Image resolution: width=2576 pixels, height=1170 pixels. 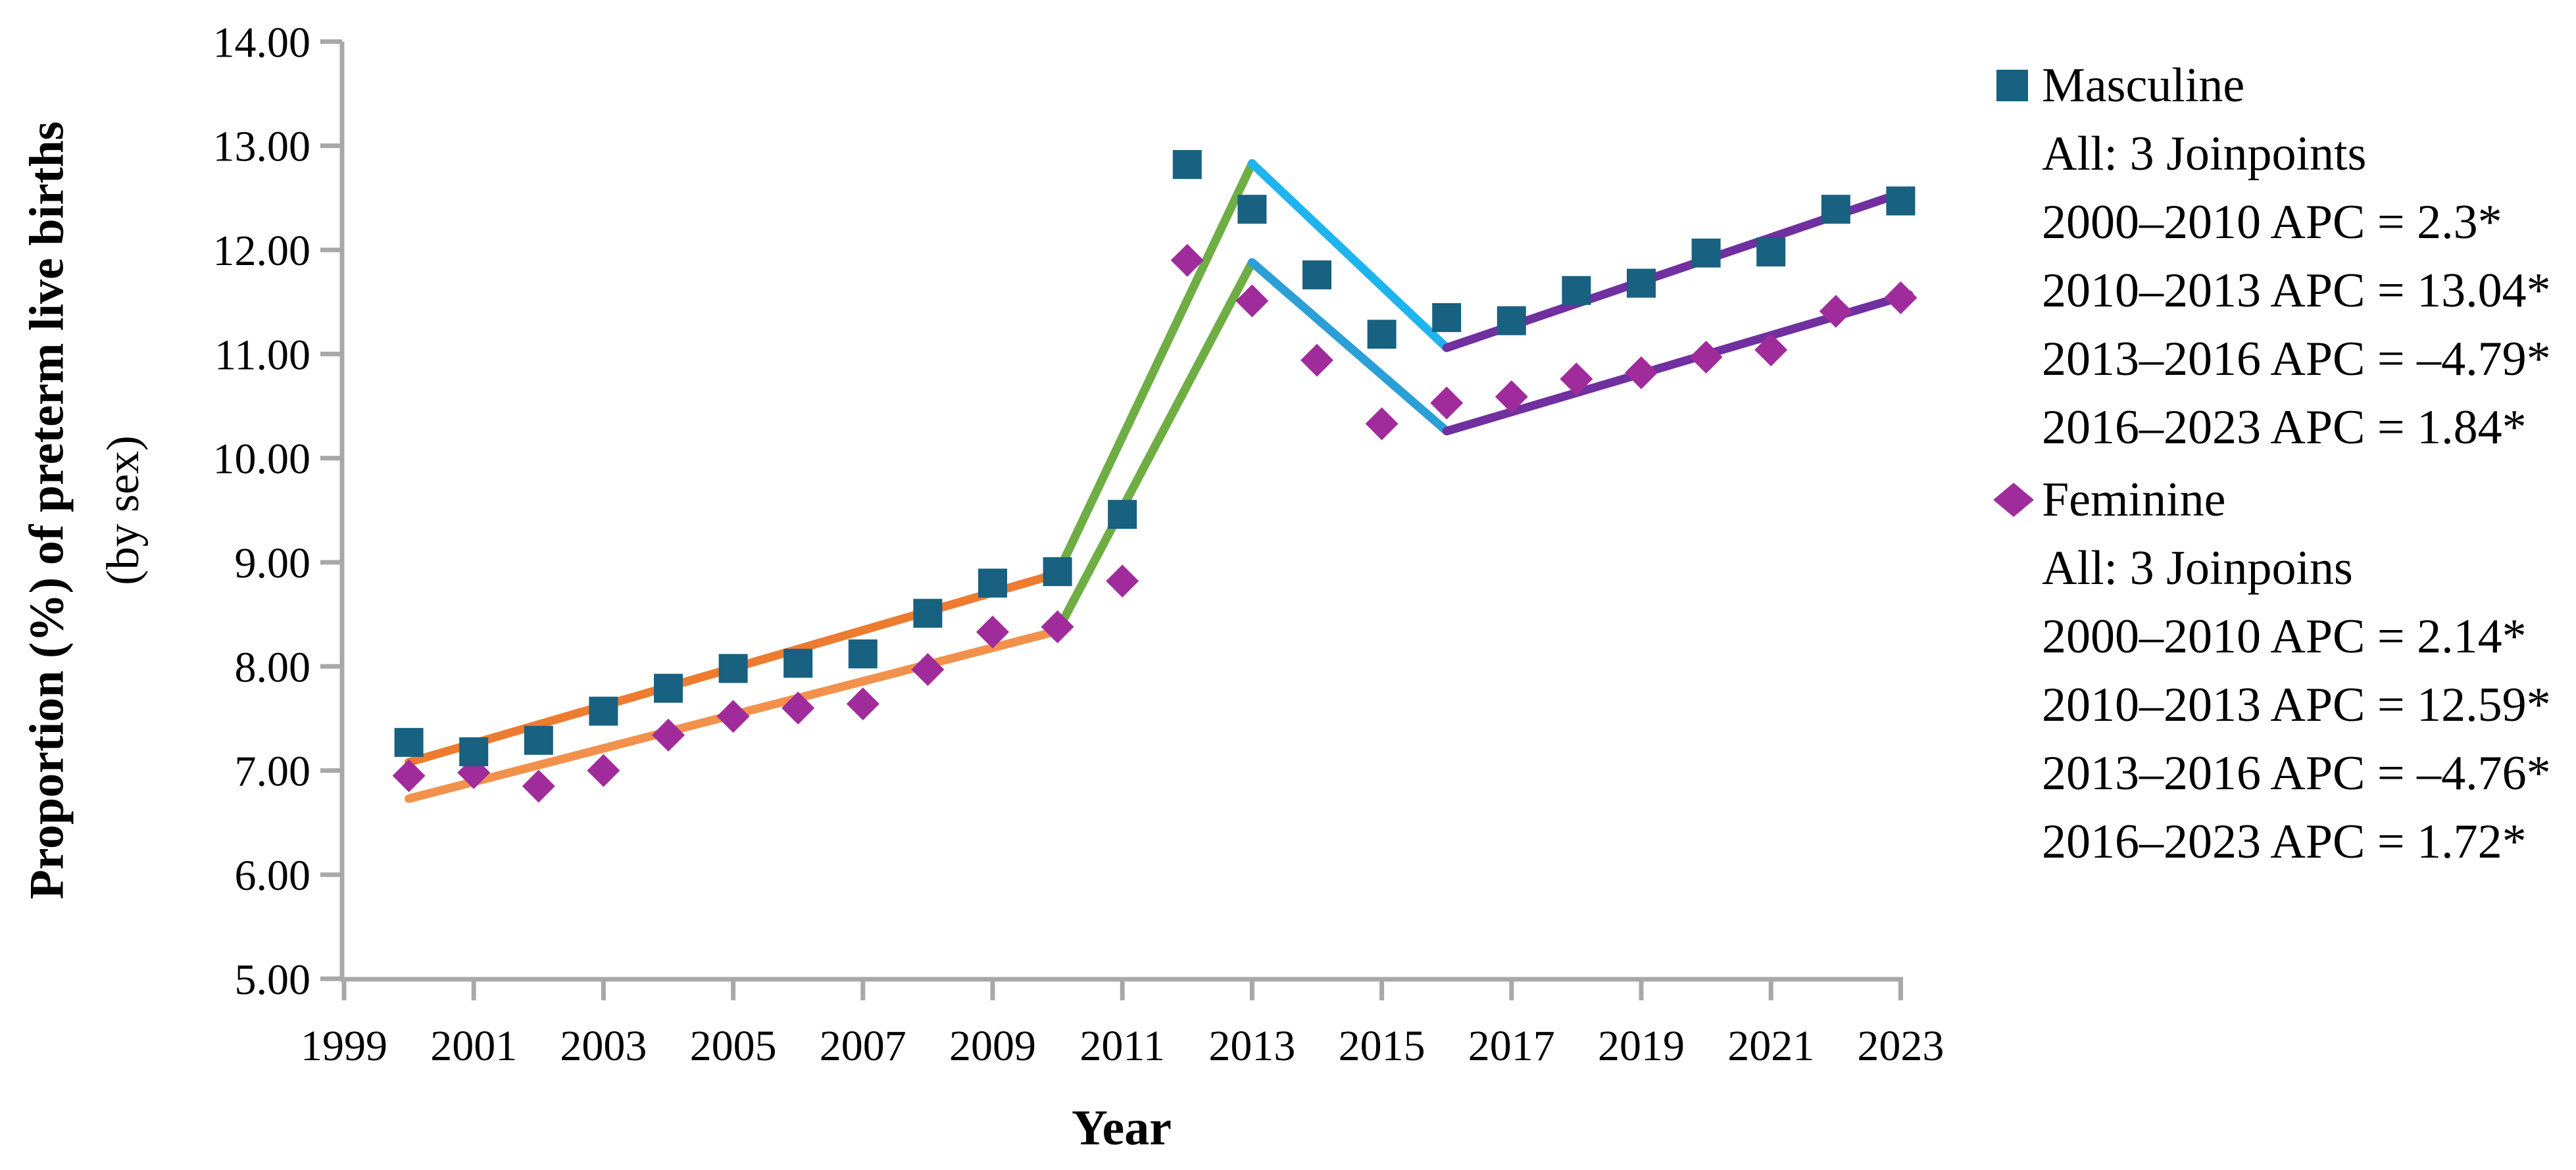 What do you see at coordinates (538, 786) in the screenshot?
I see `data-point-feminine-2002` at bounding box center [538, 786].